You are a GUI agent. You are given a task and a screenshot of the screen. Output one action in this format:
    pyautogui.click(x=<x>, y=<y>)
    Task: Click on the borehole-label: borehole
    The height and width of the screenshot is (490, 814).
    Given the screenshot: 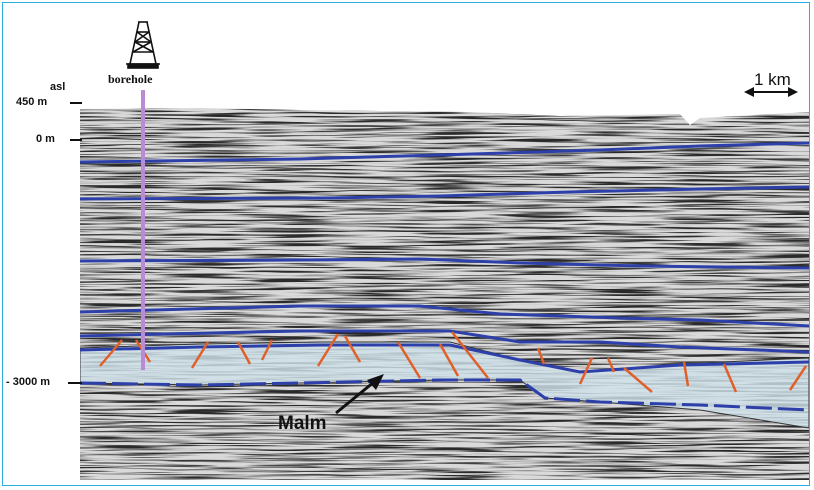 What is the action you would take?
    pyautogui.click(x=130, y=79)
    